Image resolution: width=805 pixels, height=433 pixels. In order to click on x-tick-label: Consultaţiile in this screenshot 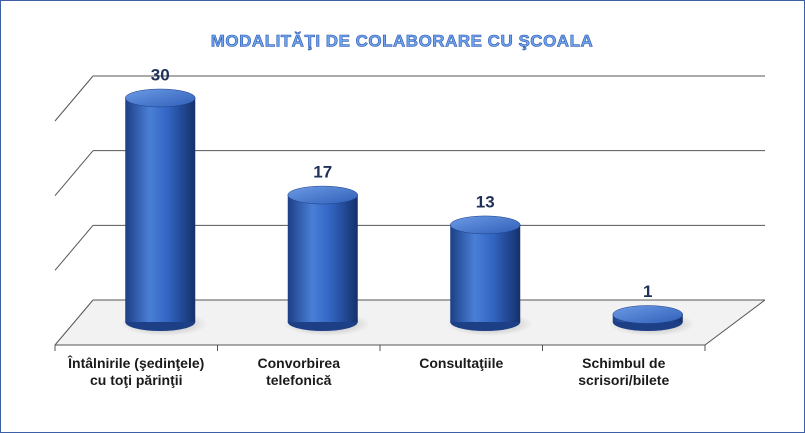, I will do `click(461, 363)`.